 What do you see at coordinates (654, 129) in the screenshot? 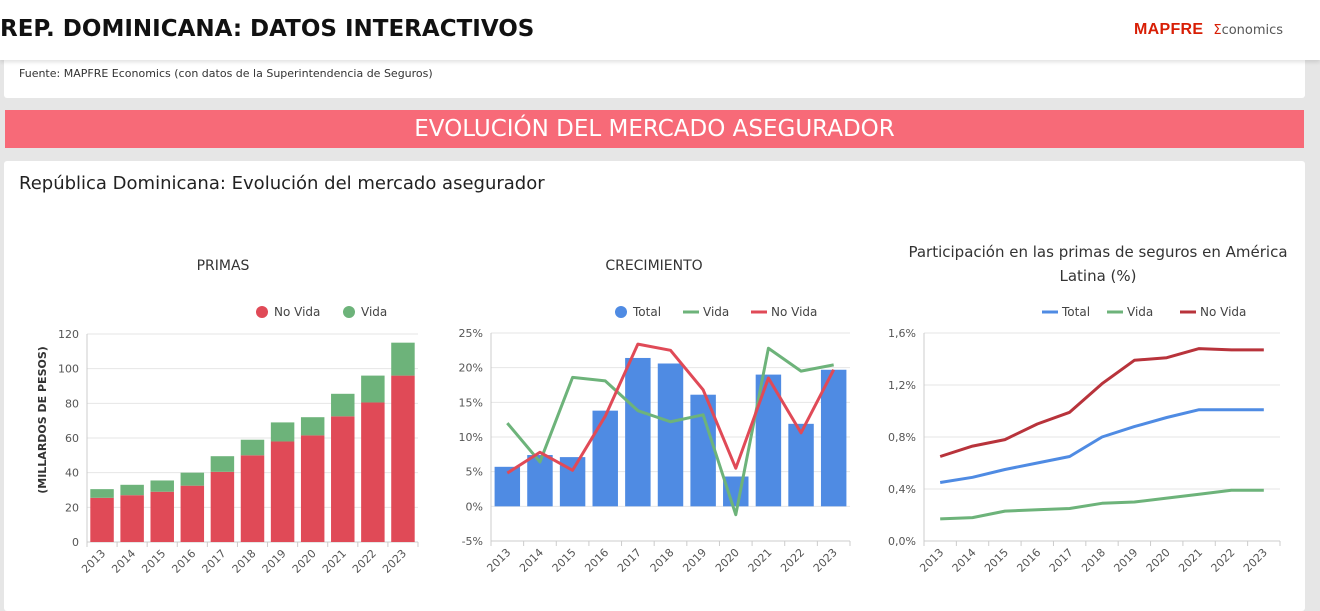
I see `section-banner: EVOLUCIÓN DEL MERCADO ASEGURADOR` at bounding box center [654, 129].